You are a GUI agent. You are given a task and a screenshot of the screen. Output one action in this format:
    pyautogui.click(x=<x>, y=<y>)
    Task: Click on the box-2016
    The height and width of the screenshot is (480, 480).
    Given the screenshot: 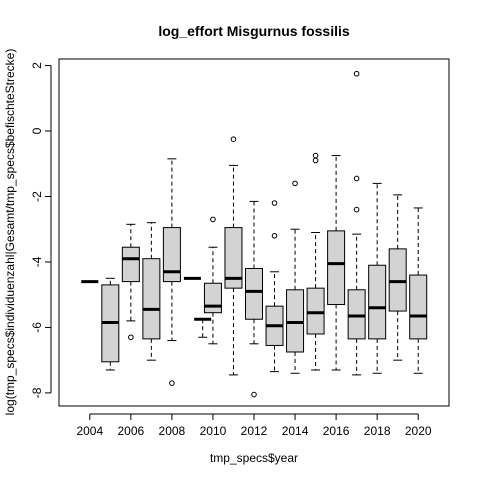 What is the action you would take?
    pyautogui.click(x=336, y=263)
    